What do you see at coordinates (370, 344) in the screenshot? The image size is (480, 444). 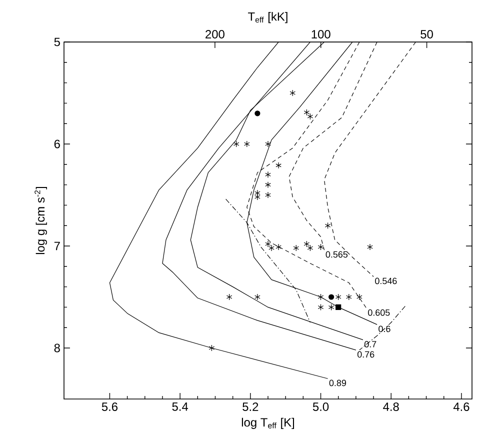 I see `series-label: 0.7` at bounding box center [370, 344].